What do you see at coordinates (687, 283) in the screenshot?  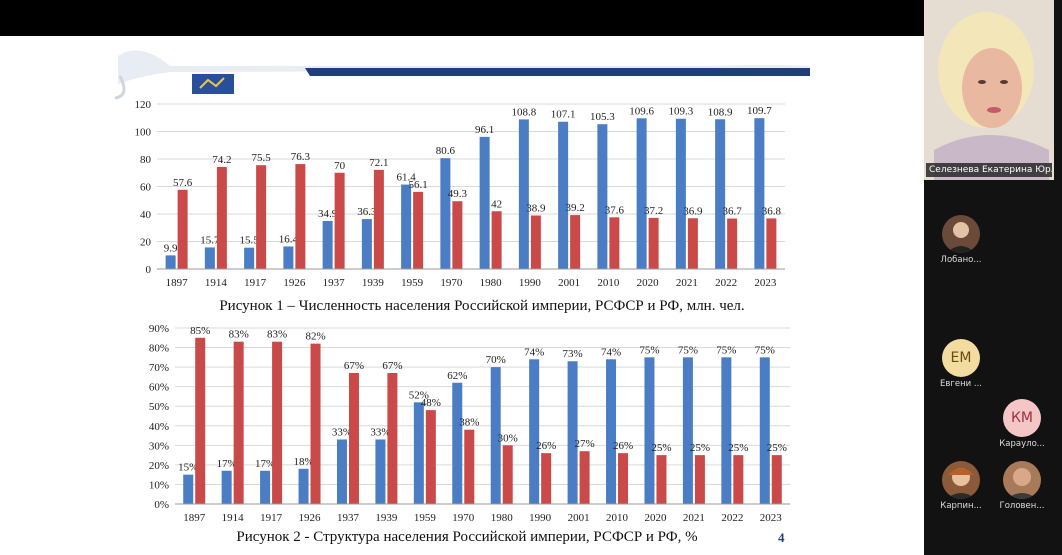 I see `x-tick-label: 2021` at bounding box center [687, 283].